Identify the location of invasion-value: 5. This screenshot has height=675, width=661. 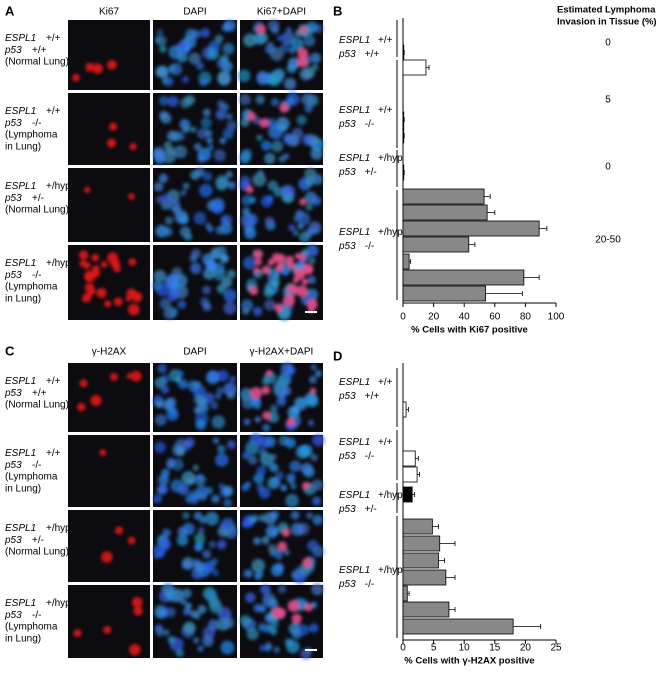
(608, 100).